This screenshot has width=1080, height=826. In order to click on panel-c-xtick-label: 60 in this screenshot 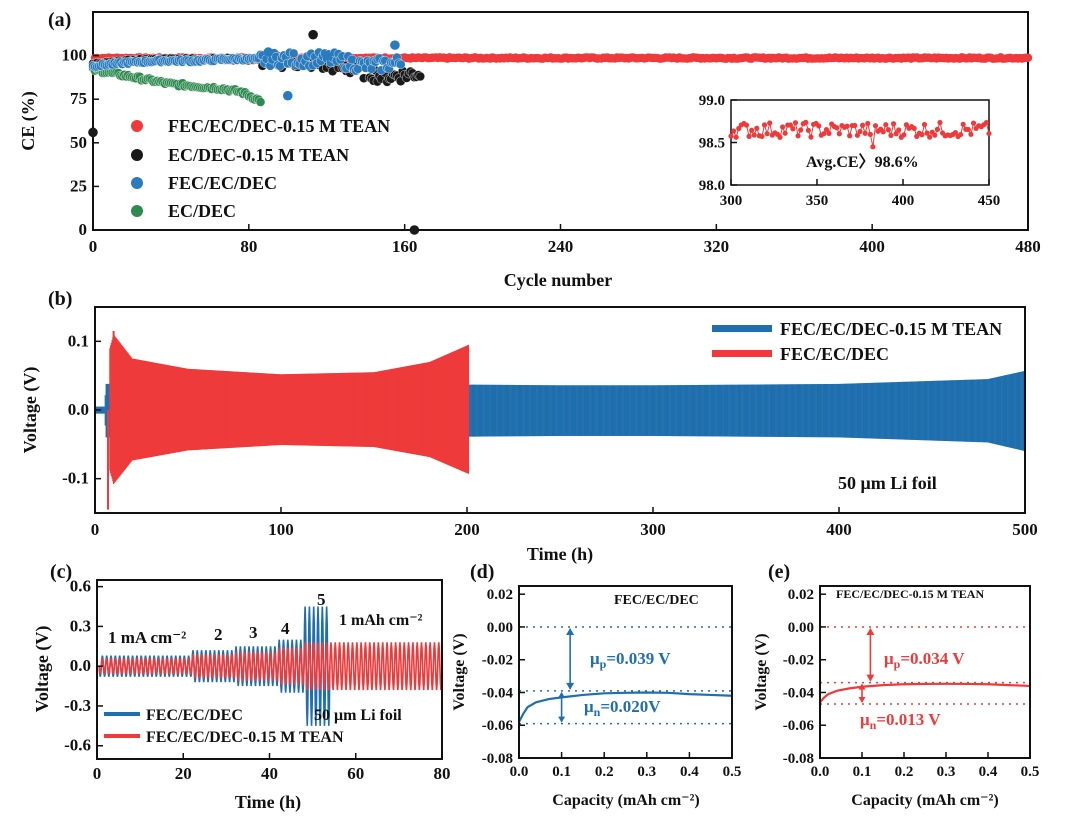, I will do `click(355, 773)`.